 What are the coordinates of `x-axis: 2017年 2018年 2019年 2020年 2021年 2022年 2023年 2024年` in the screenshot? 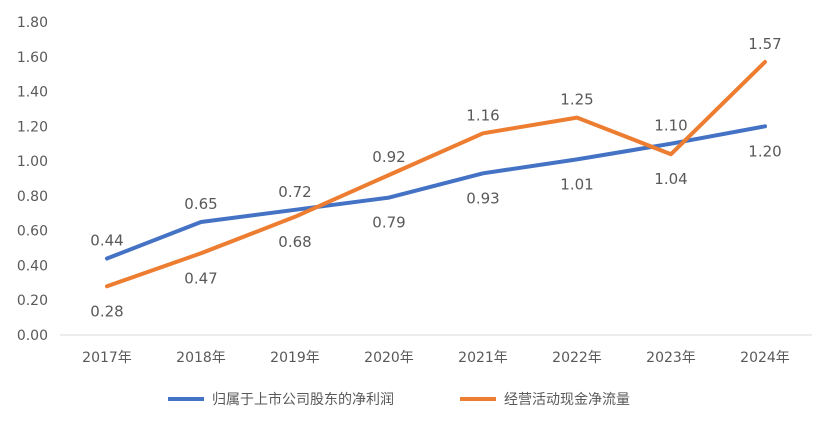 It's located at (436, 358).